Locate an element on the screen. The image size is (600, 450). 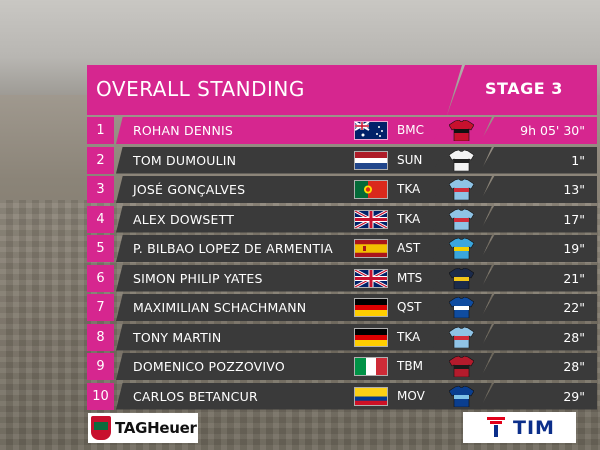
time-gap: 13" is located at coordinates (574, 189).